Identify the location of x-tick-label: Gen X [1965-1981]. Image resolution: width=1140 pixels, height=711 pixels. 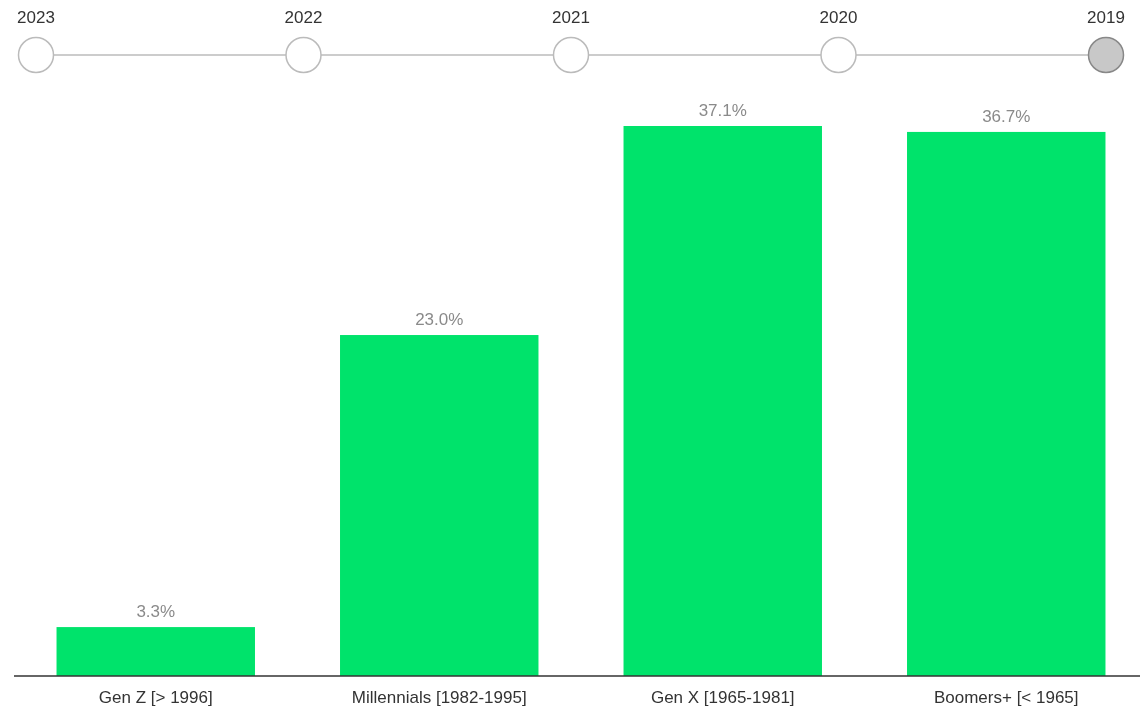
(722, 697).